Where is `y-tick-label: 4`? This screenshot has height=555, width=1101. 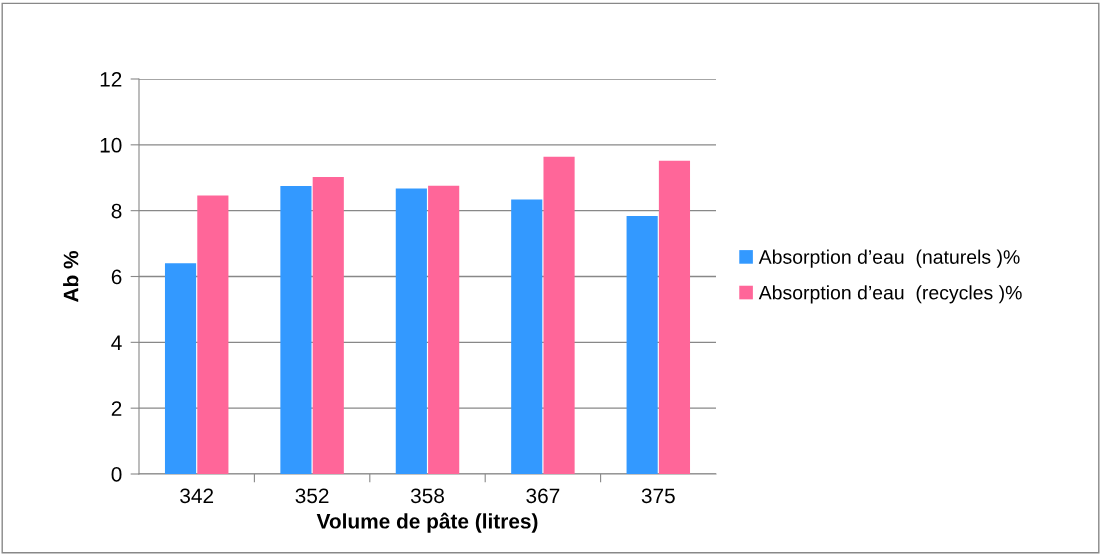 y-tick-label: 4 is located at coordinates (116, 342).